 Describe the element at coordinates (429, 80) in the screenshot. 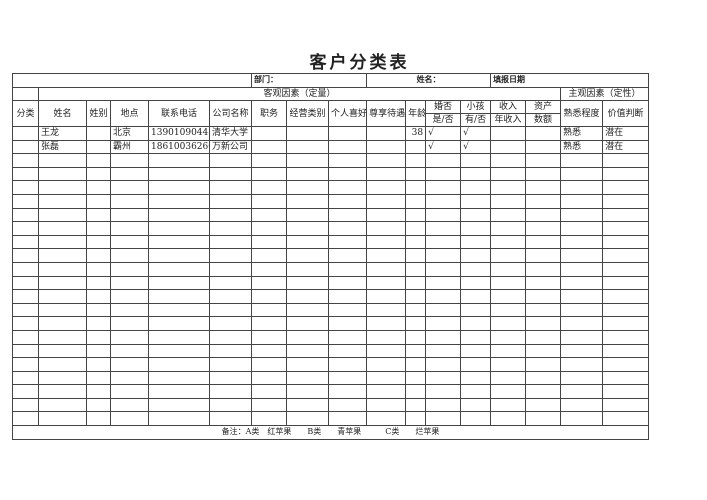

I see `name-label: 姓名：` at that location.